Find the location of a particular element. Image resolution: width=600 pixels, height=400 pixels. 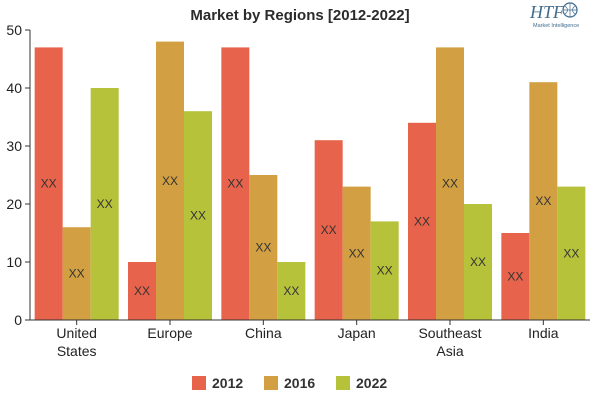

globe-lines-icon is located at coordinates (570, 10).